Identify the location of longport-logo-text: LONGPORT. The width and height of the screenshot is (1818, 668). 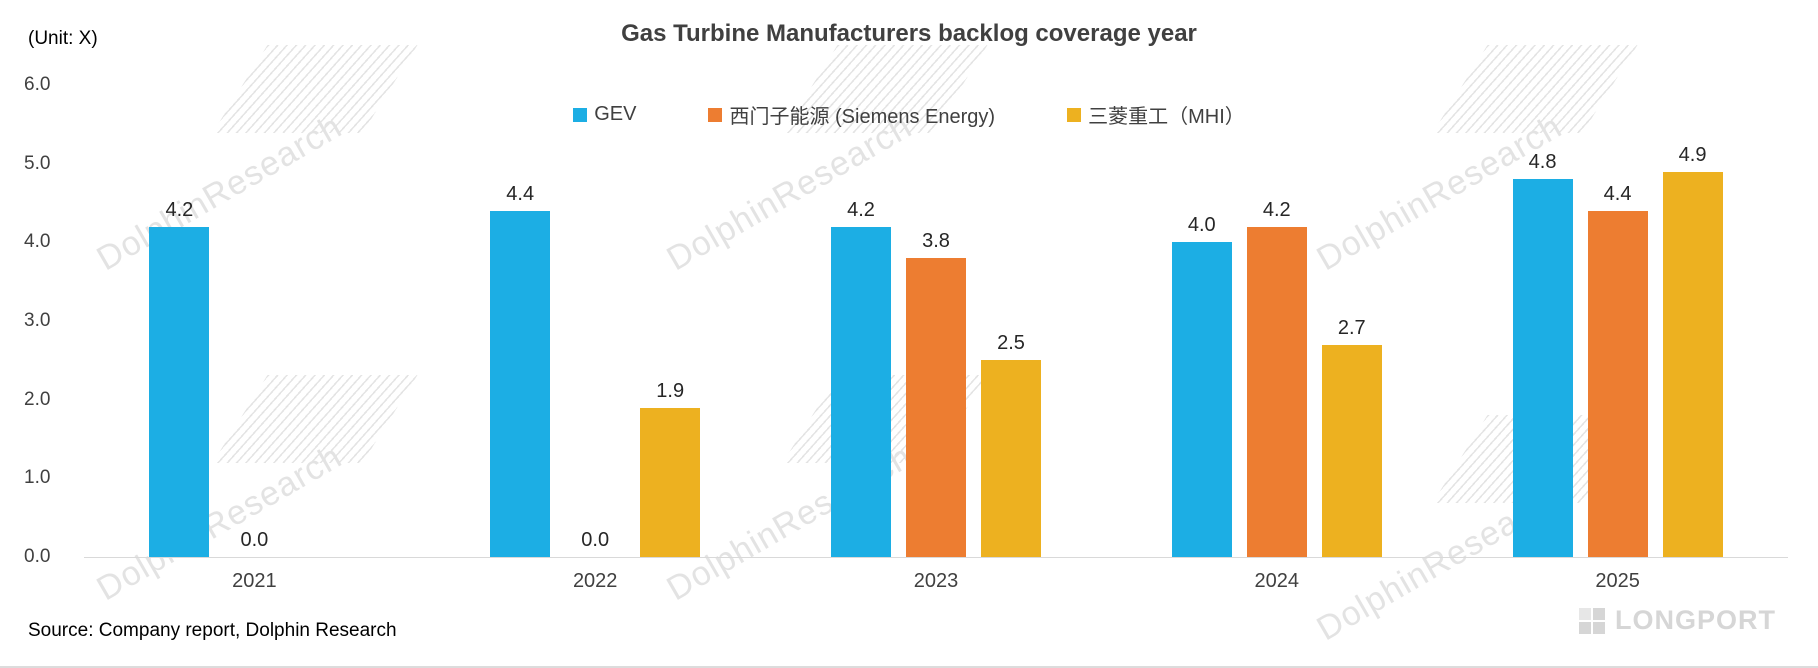
(1695, 620).